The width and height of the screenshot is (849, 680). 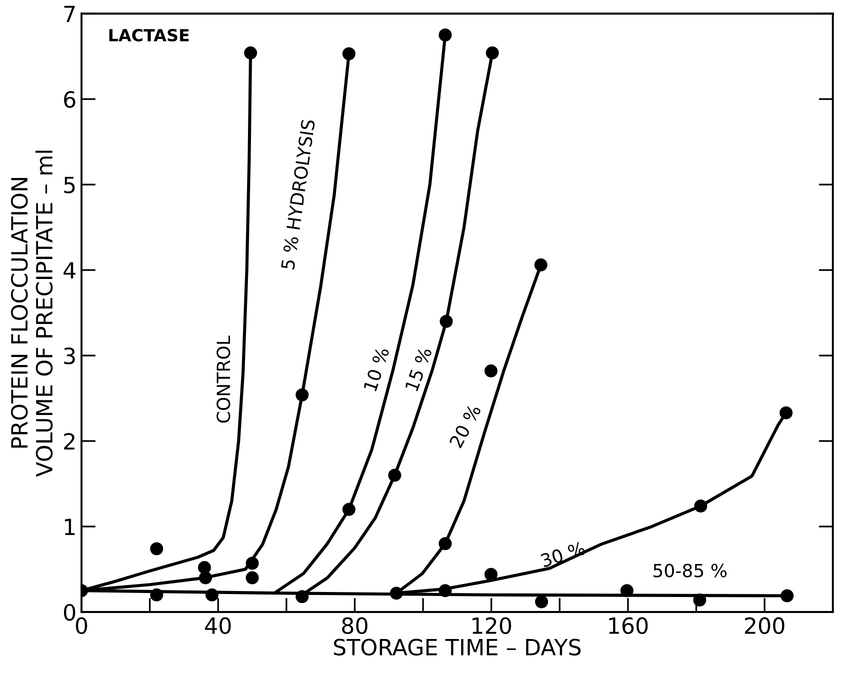 What do you see at coordinates (82, 625) in the screenshot?
I see `x-tick-label: 0` at bounding box center [82, 625].